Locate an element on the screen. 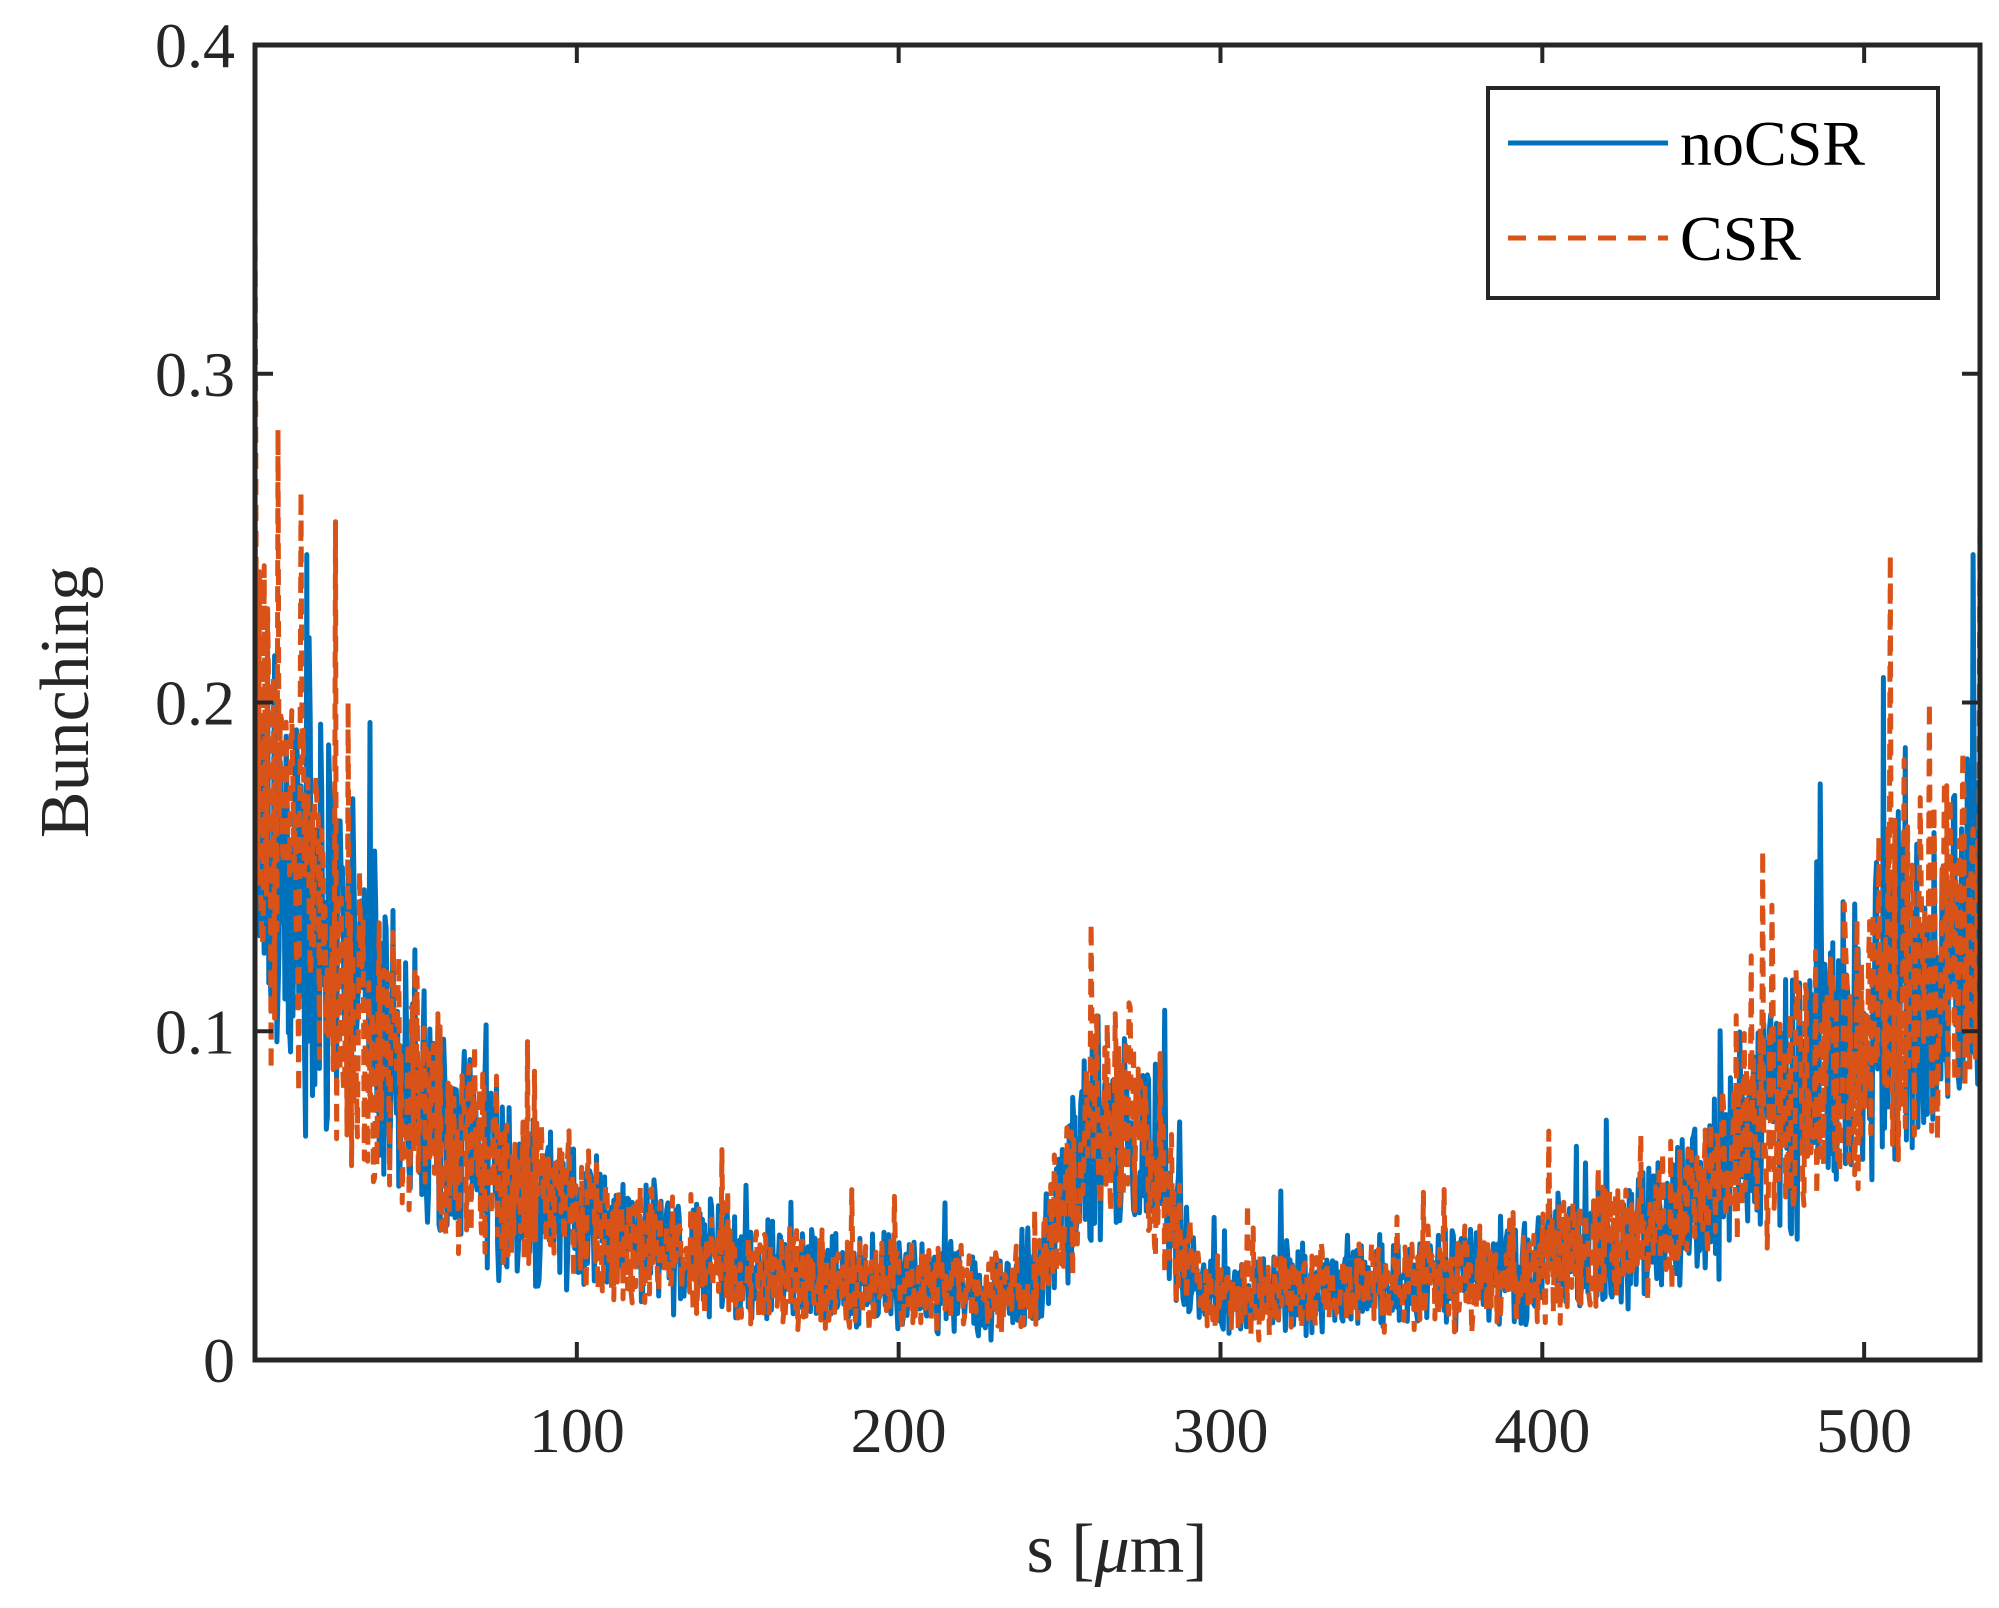  x-tick-label: 200 is located at coordinates (899, 1430).